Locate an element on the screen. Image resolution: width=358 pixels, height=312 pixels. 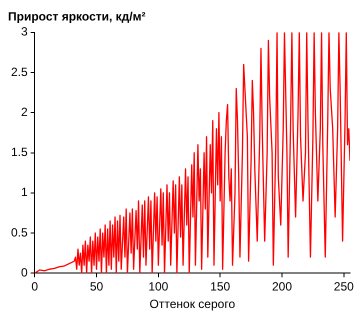
x-tick-label: 50 is located at coordinates (97, 287).